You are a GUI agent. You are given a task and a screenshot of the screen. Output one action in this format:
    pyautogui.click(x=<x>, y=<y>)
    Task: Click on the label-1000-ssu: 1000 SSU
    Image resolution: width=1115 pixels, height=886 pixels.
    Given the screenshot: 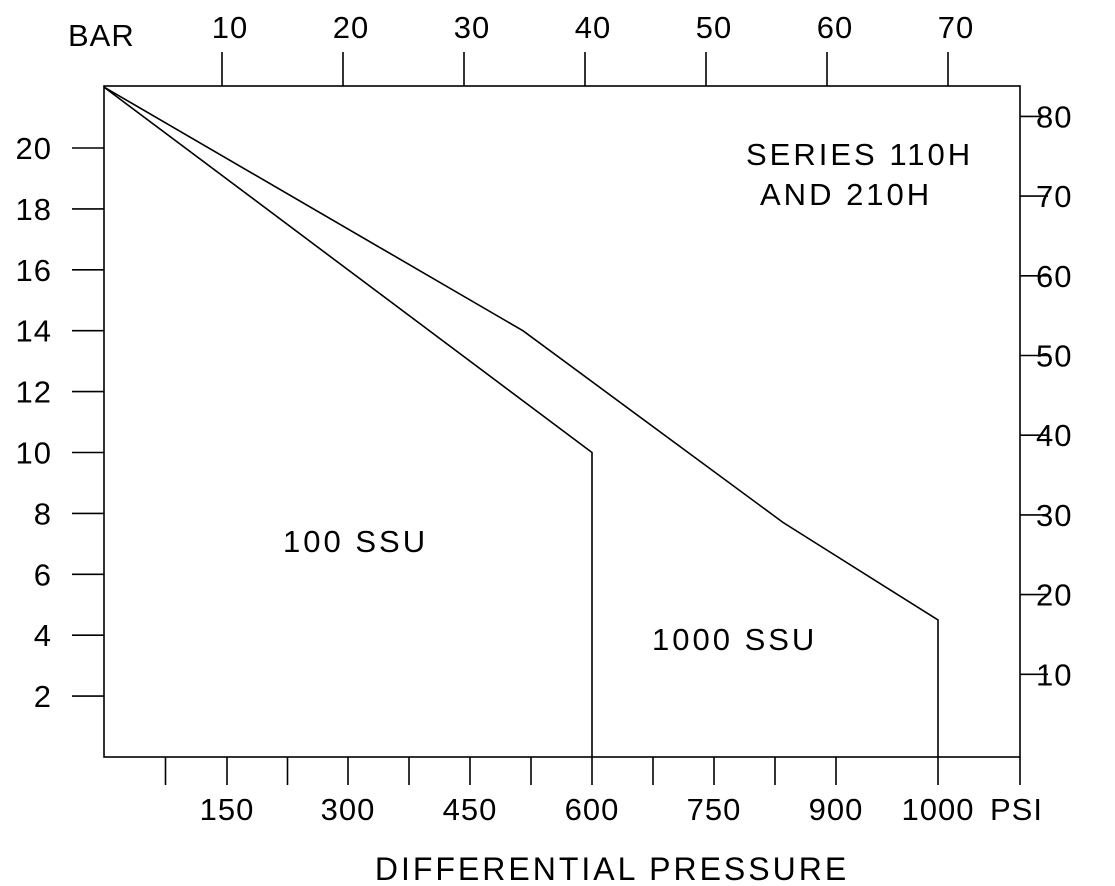 What is the action you would take?
    pyautogui.click(x=734, y=639)
    